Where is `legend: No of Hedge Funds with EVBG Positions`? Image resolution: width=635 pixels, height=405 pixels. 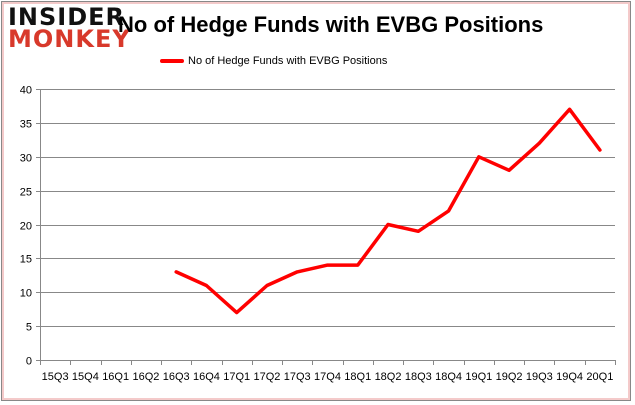 legend: No of Hedge Funds with EVBG Positions is located at coordinates (273, 61).